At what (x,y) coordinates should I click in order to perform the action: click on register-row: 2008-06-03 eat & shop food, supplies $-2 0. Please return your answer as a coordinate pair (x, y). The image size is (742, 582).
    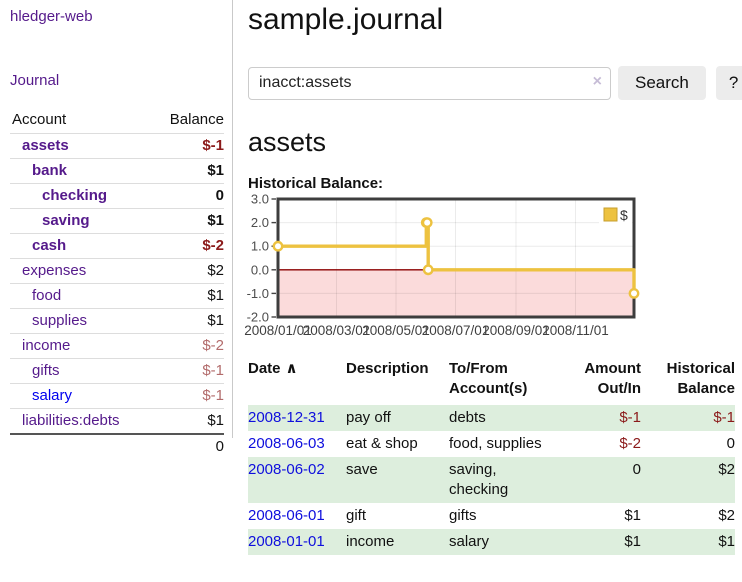
    Looking at the image, I should click on (491, 444).